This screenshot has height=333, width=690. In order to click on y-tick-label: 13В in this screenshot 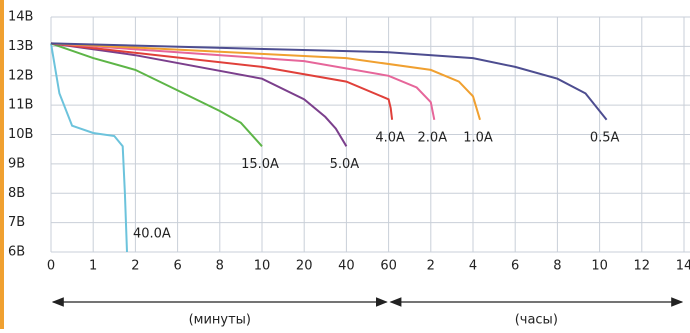, I will do `click(20, 46)`.